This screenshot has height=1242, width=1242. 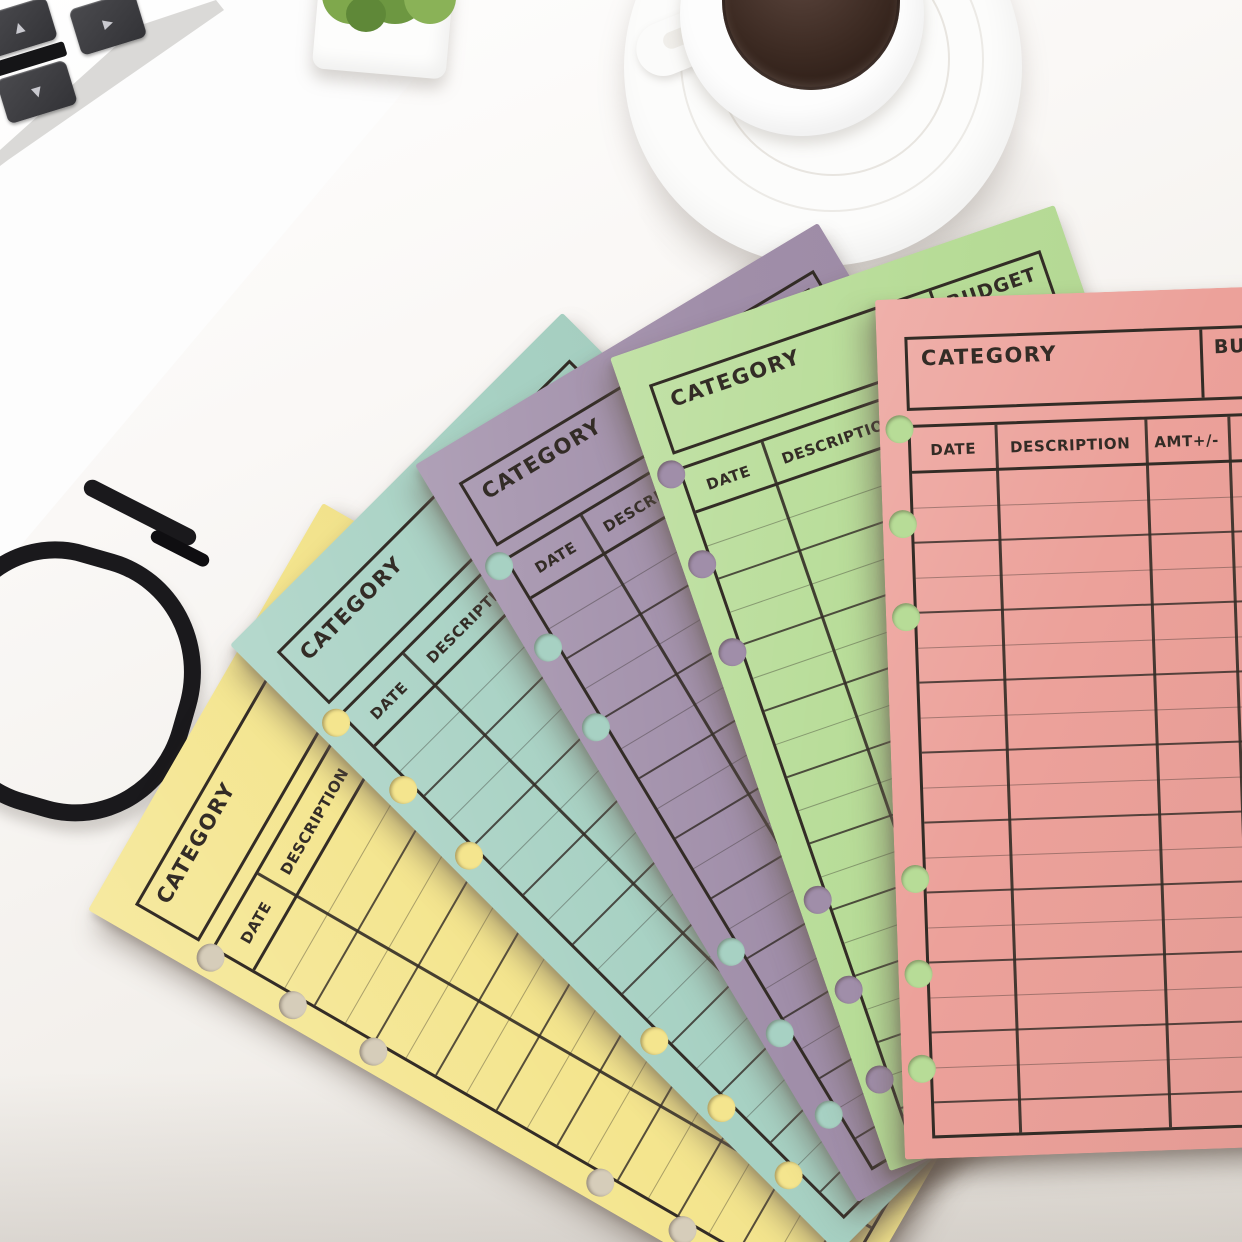 What do you see at coordinates (1186, 441) in the screenshot?
I see `amount-column-header: AMT+/-` at bounding box center [1186, 441].